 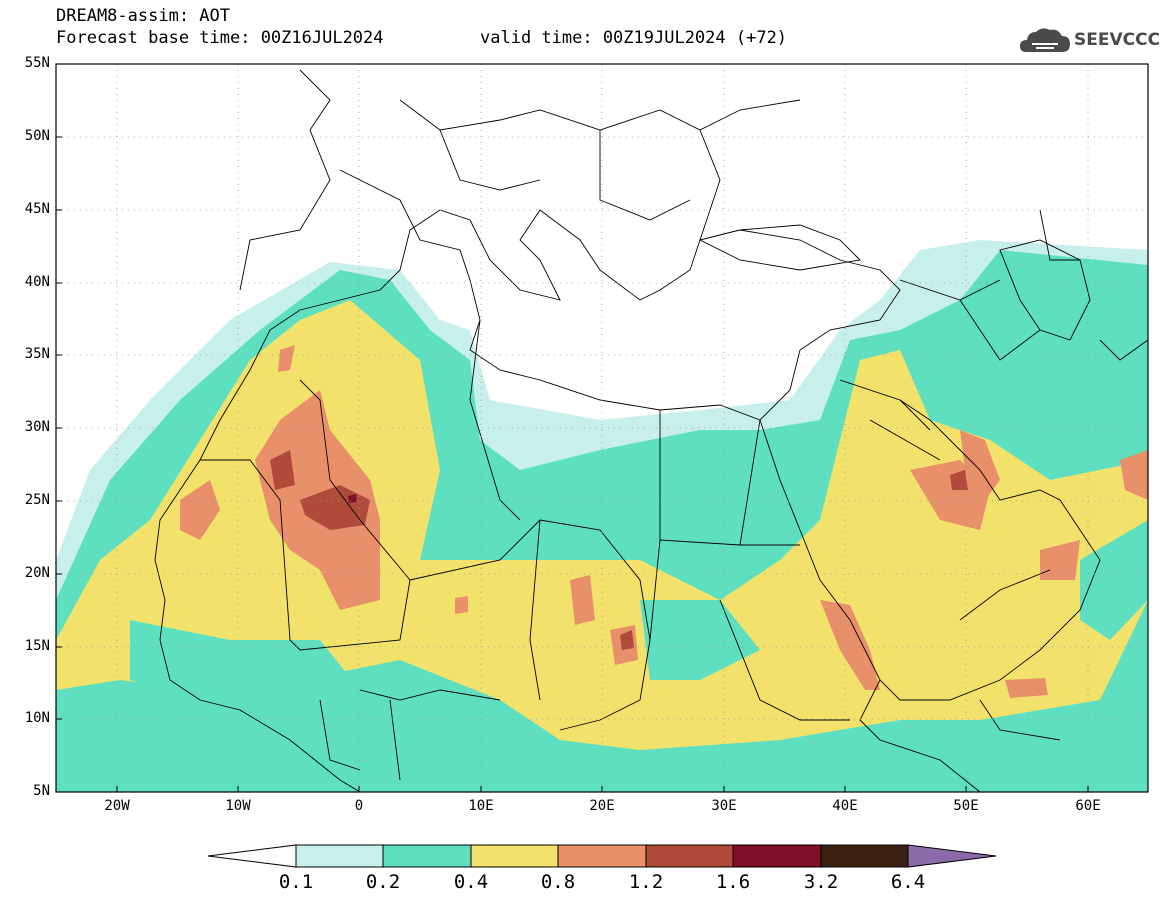 What do you see at coordinates (481, 806) in the screenshot?
I see `lon-label-10e: 10E` at bounding box center [481, 806].